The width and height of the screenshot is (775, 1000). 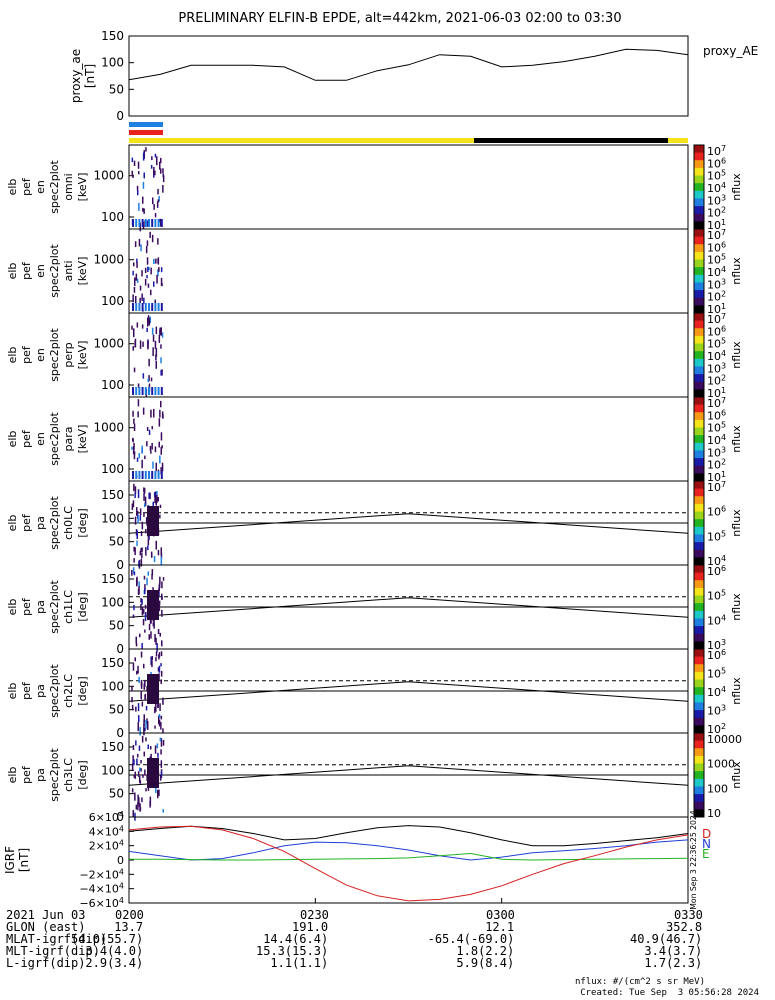 I want to click on spec-ytick: 50, so click(x=116, y=542).